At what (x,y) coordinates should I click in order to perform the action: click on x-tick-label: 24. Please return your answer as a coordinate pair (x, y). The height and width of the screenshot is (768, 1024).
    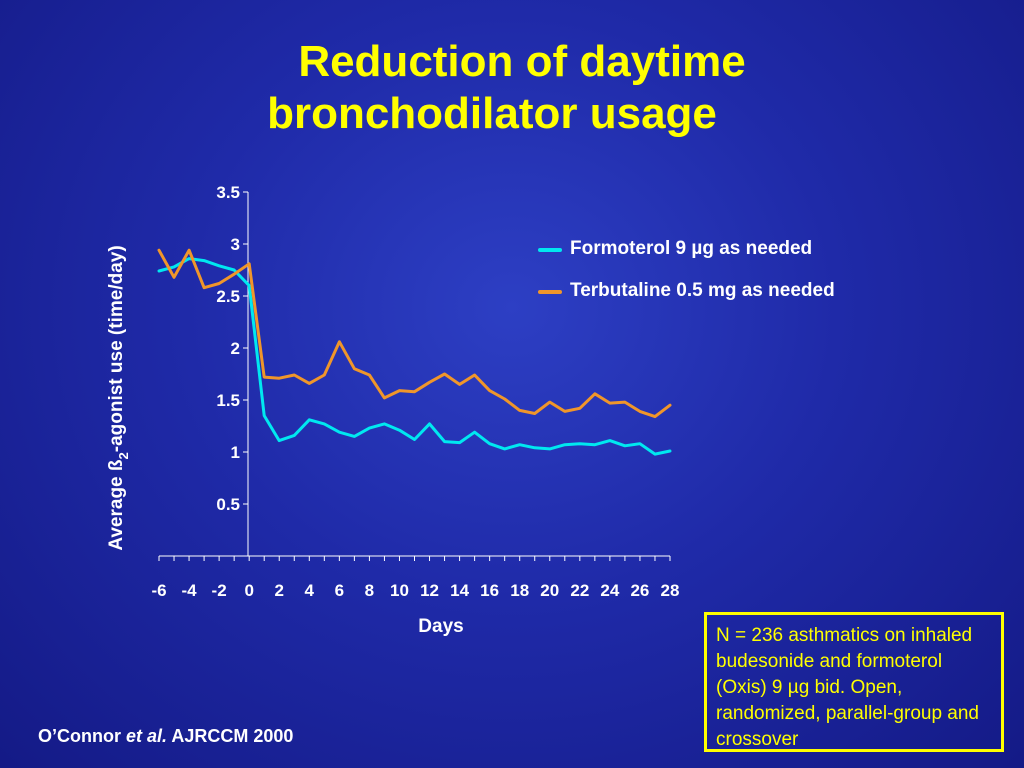
    Looking at the image, I should click on (609, 590).